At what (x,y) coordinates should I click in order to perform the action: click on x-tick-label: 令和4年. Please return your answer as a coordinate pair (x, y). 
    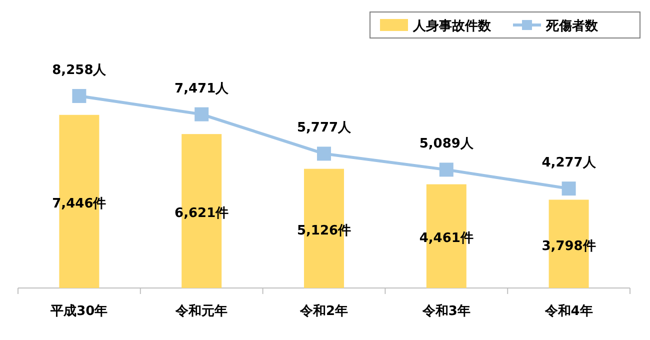
    Looking at the image, I should click on (568, 311).